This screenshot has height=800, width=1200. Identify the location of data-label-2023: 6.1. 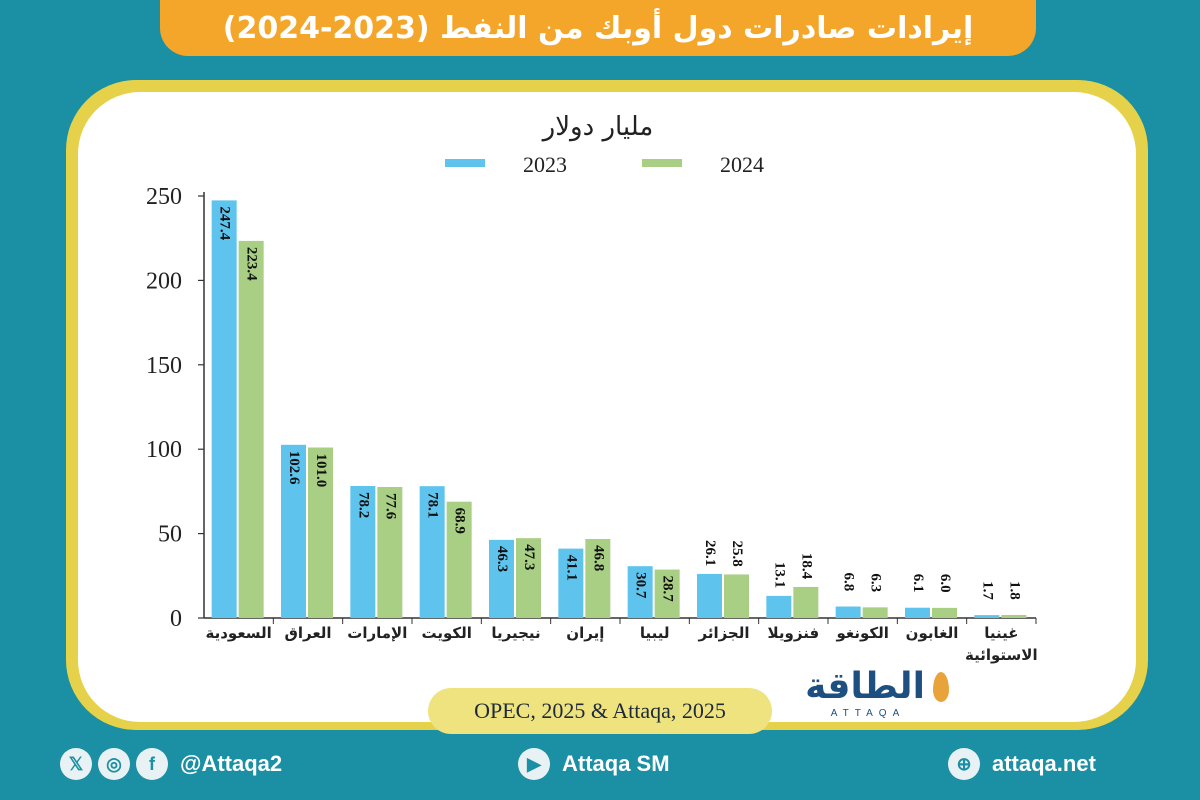
(918, 583).